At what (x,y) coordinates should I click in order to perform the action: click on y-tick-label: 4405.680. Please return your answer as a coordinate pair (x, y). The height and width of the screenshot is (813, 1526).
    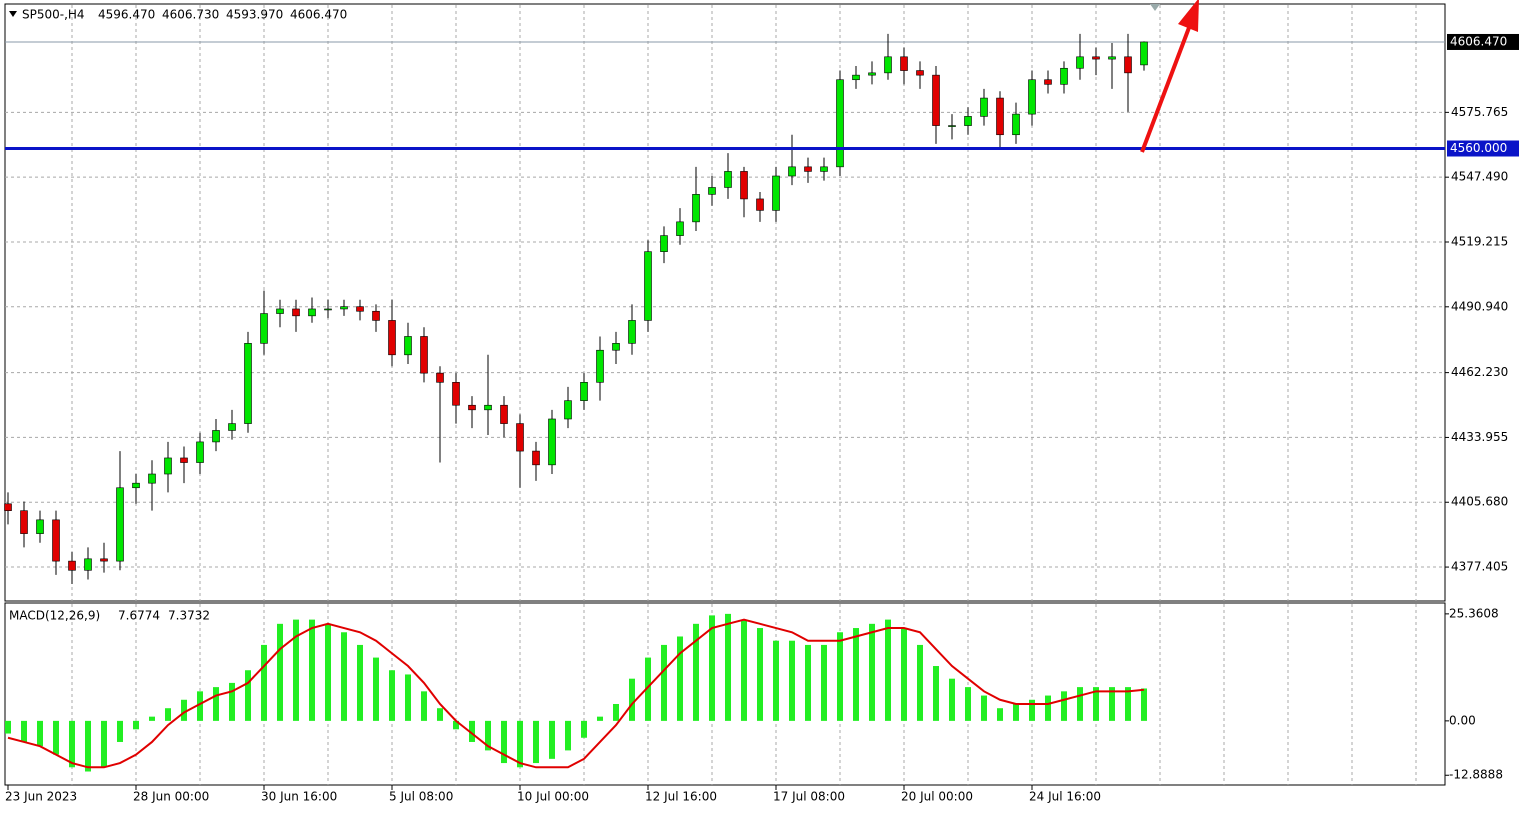
    Looking at the image, I should click on (1479, 502).